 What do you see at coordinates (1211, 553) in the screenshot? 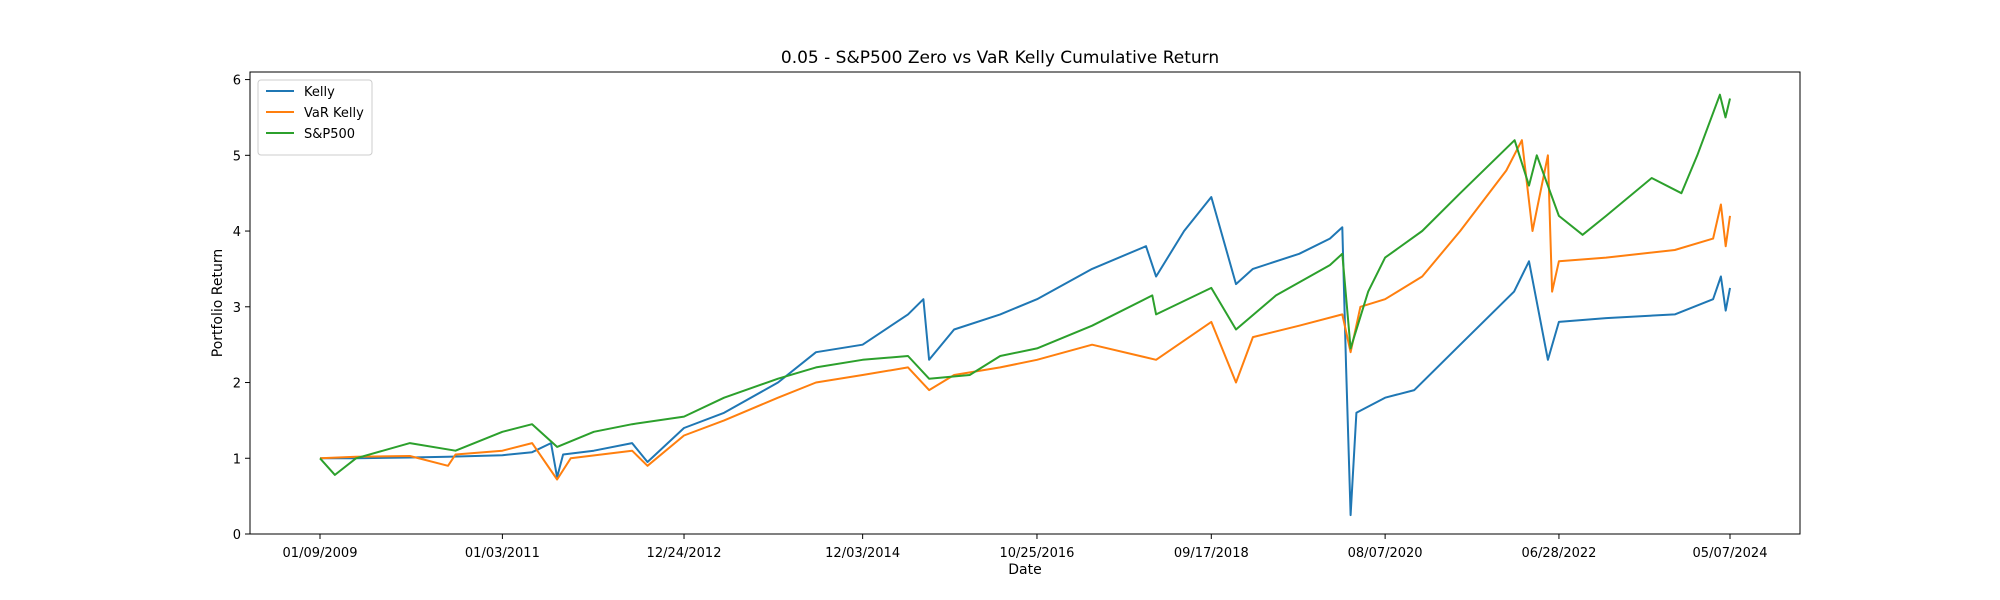
I see `x-tick-label: 09/17/2018` at bounding box center [1211, 553].